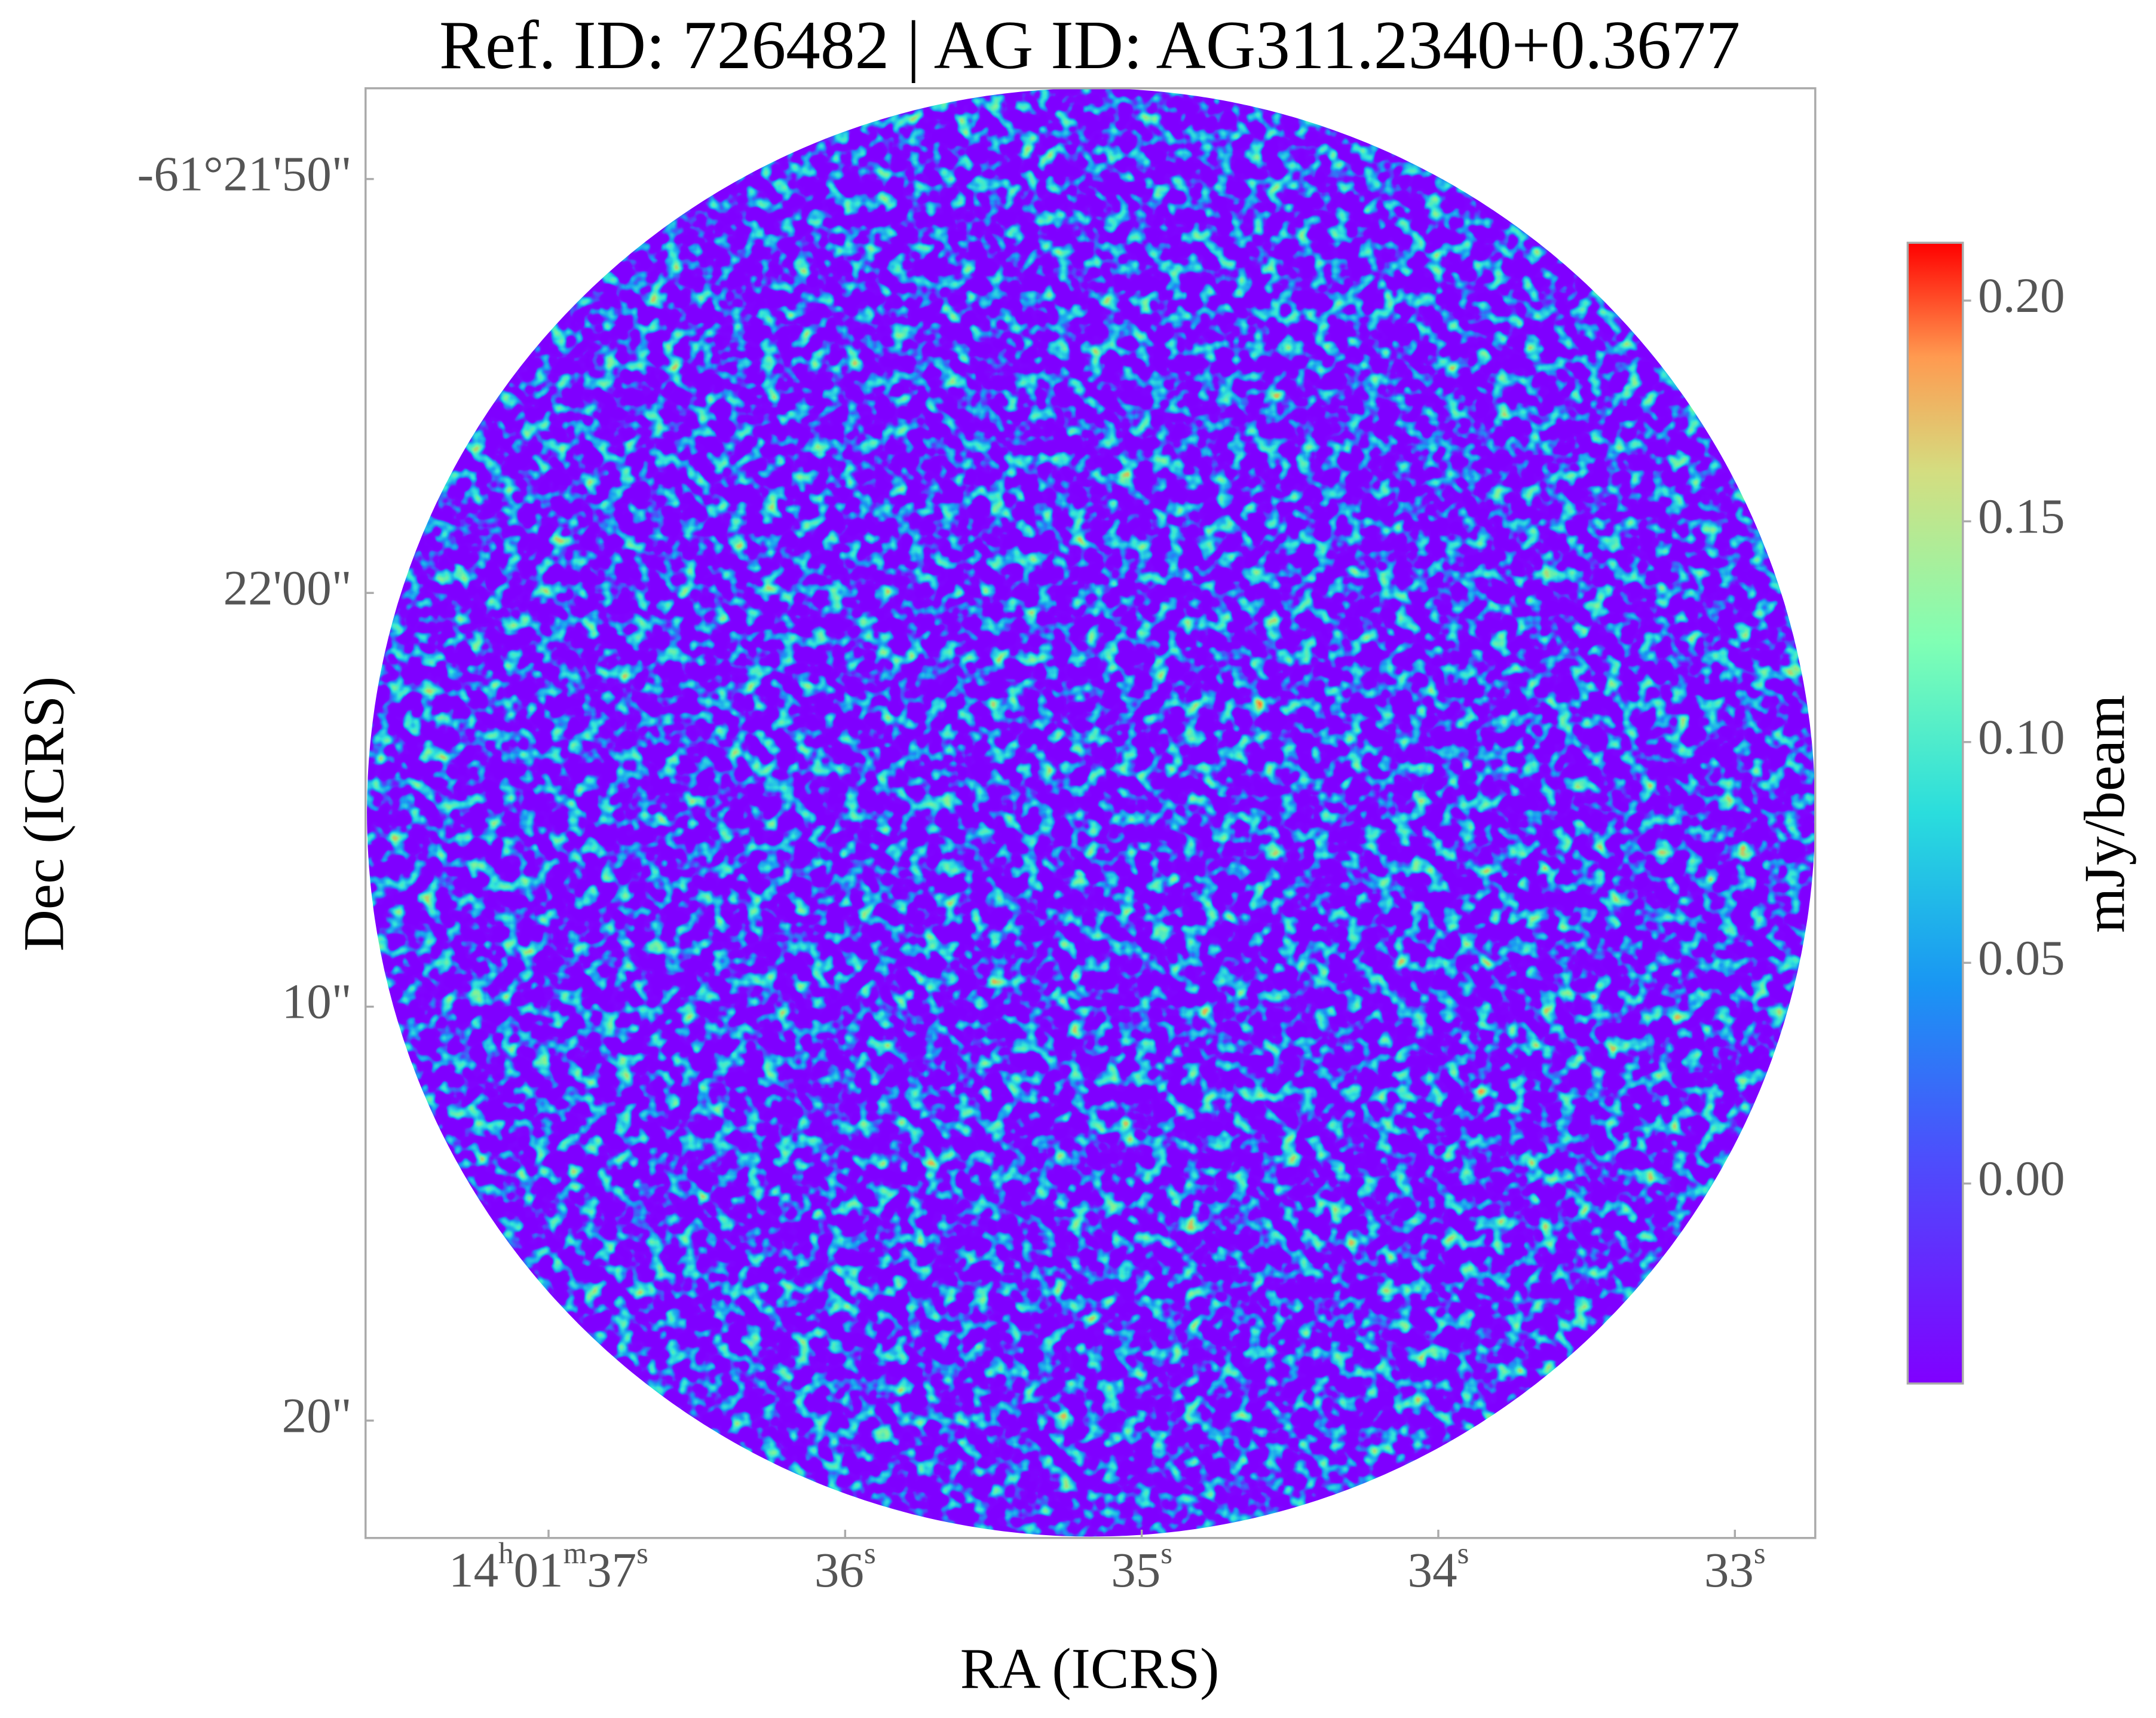  I want to click on x-tick-label: 34s, so click(1438, 1566).